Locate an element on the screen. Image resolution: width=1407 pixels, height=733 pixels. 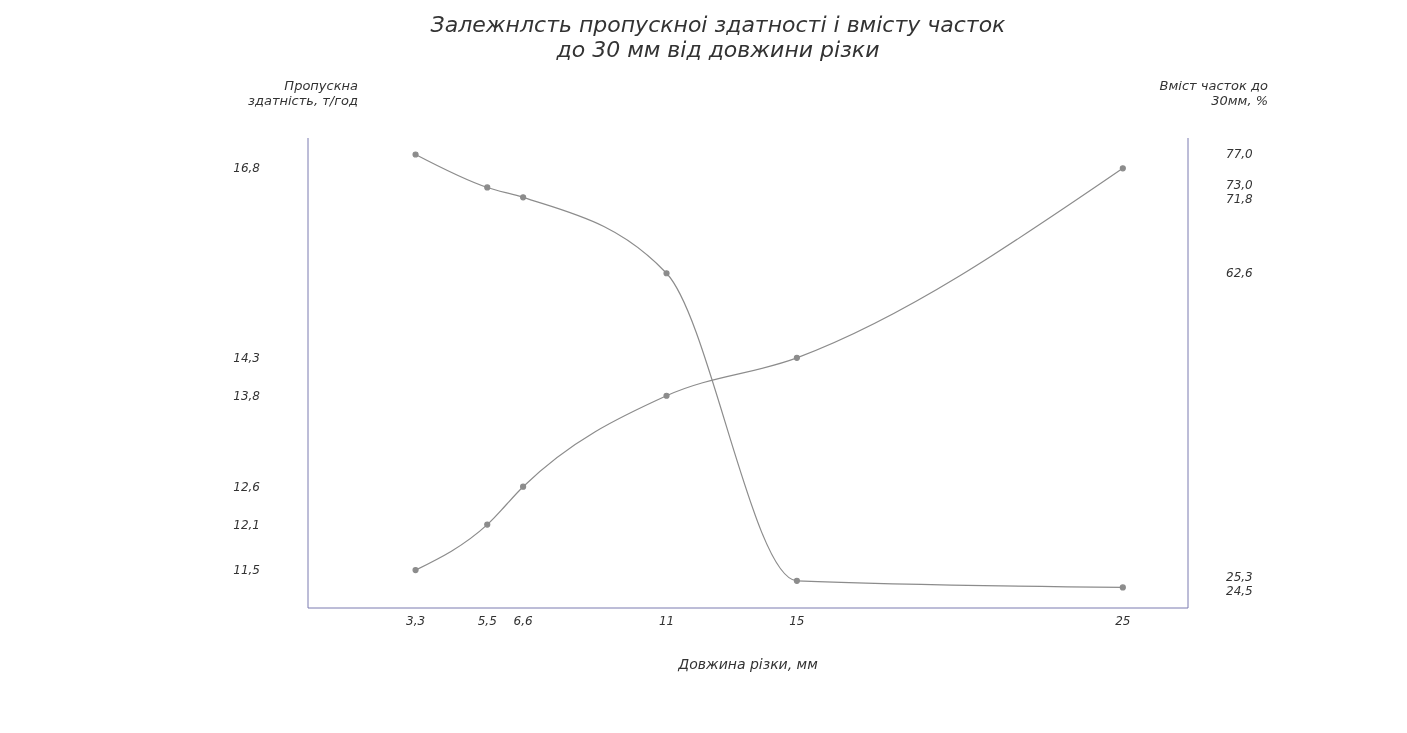
y2-axis-title: Вміст часток до 30мм, % is located at coordinates (1213, 93).